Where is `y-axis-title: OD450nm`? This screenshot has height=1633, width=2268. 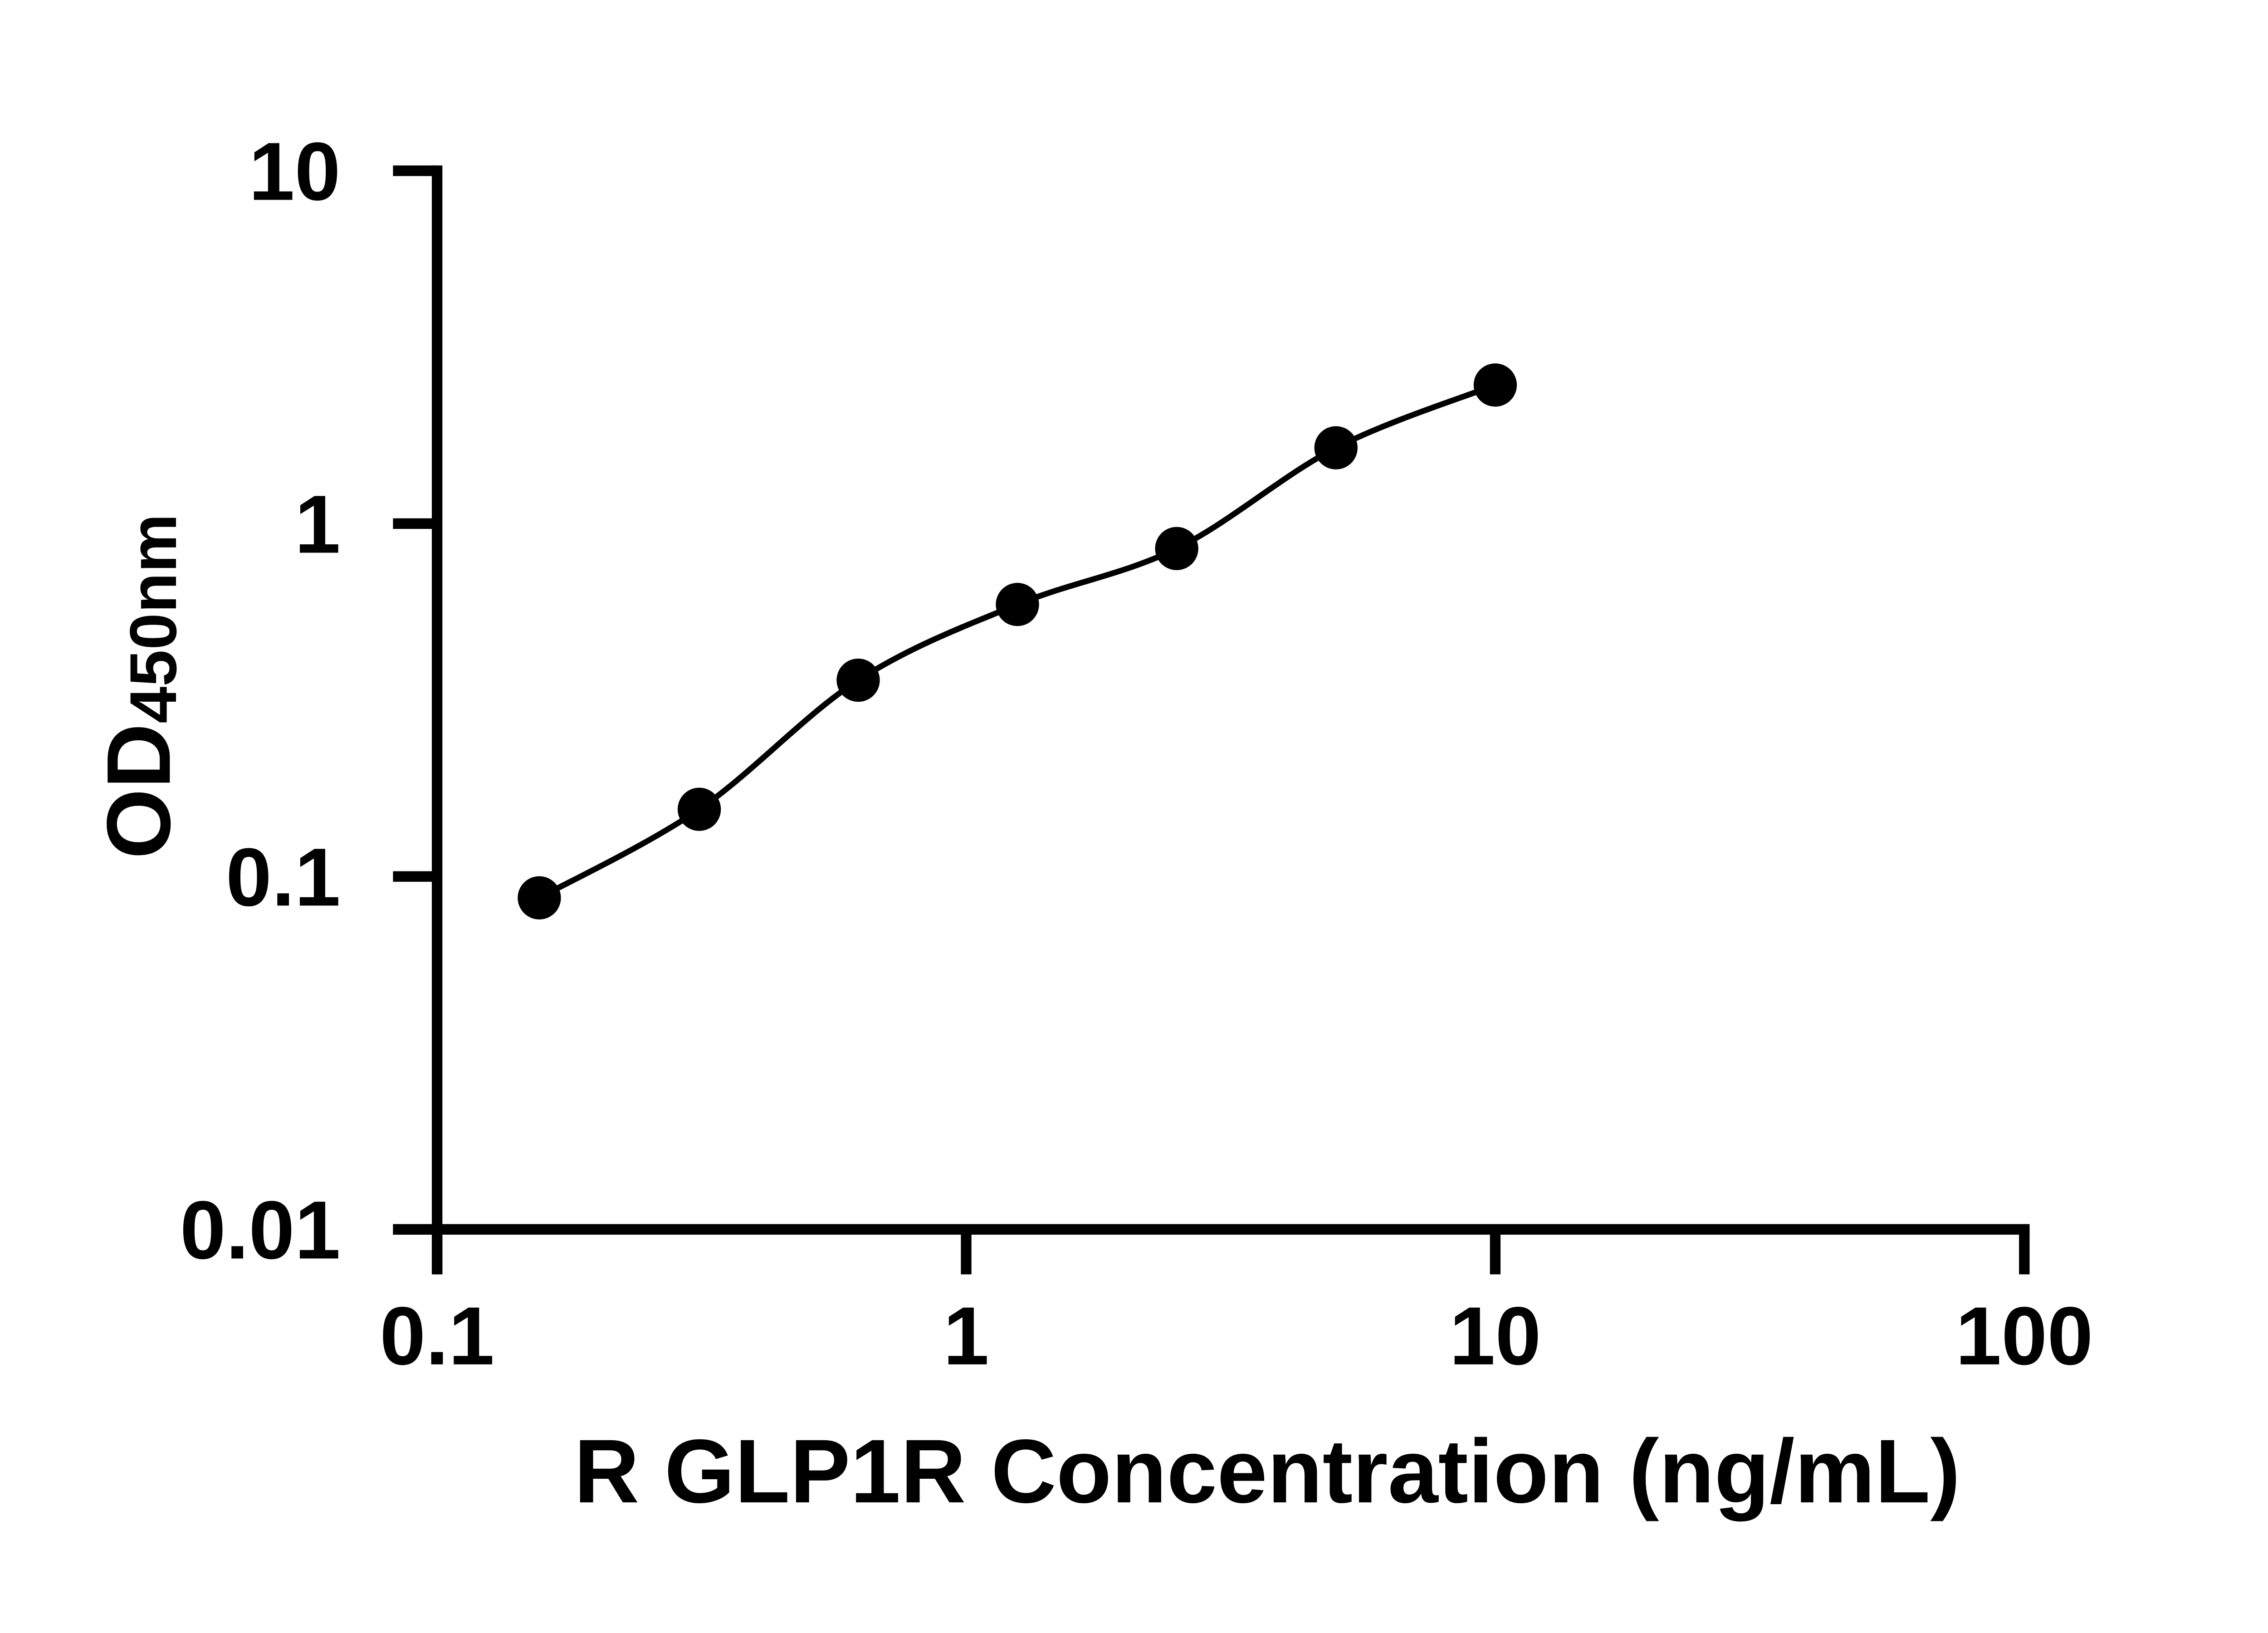
y-axis-title: OD450nm is located at coordinates (139, 686).